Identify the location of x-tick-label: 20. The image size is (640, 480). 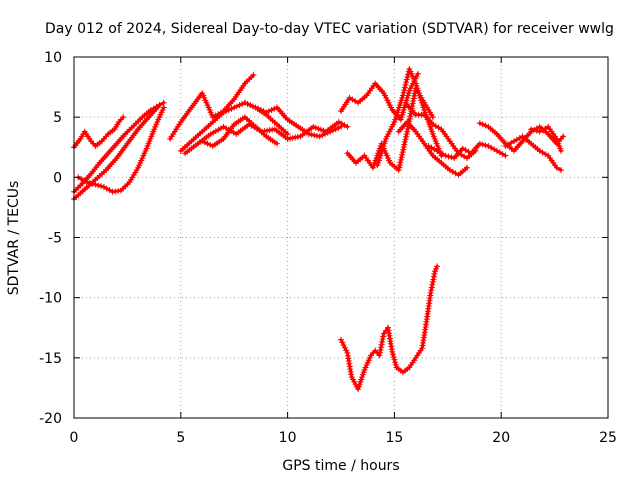
(501, 438).